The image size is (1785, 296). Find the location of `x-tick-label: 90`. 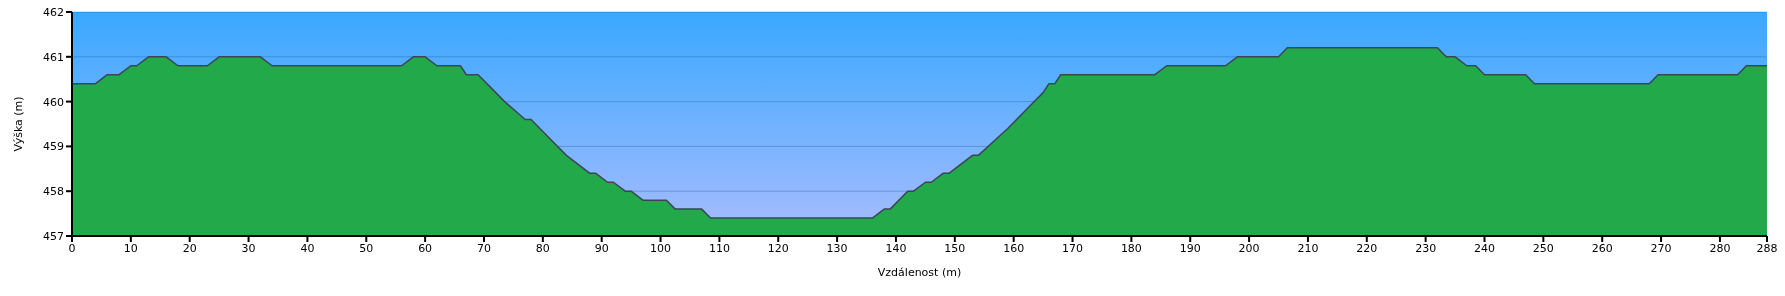

x-tick-label: 90 is located at coordinates (601, 248).